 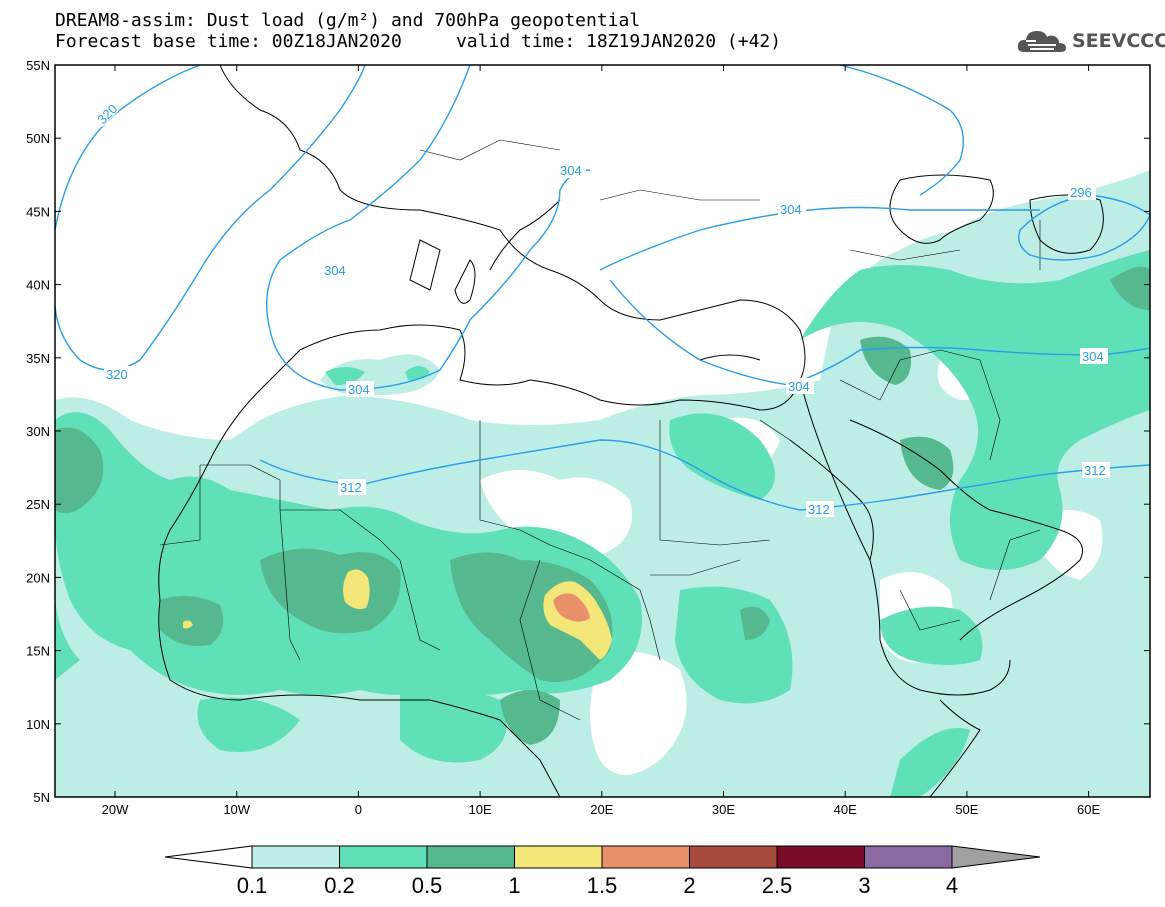 I want to click on lon-label: 20W, so click(x=115, y=809).